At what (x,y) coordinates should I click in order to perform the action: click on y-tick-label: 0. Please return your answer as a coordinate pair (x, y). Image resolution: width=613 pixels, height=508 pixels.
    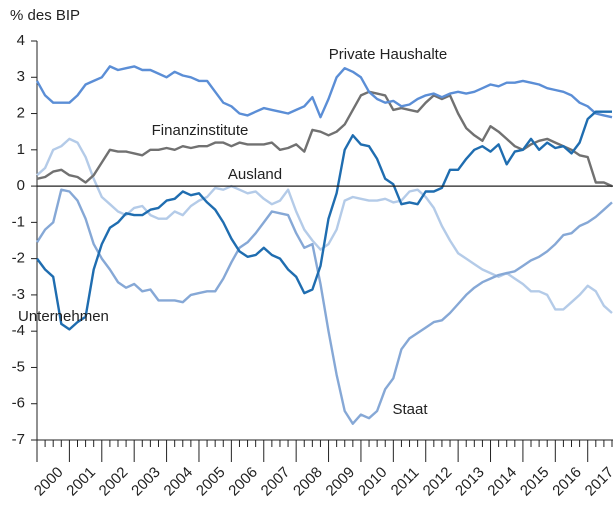
    Looking at the image, I should click on (21, 185).